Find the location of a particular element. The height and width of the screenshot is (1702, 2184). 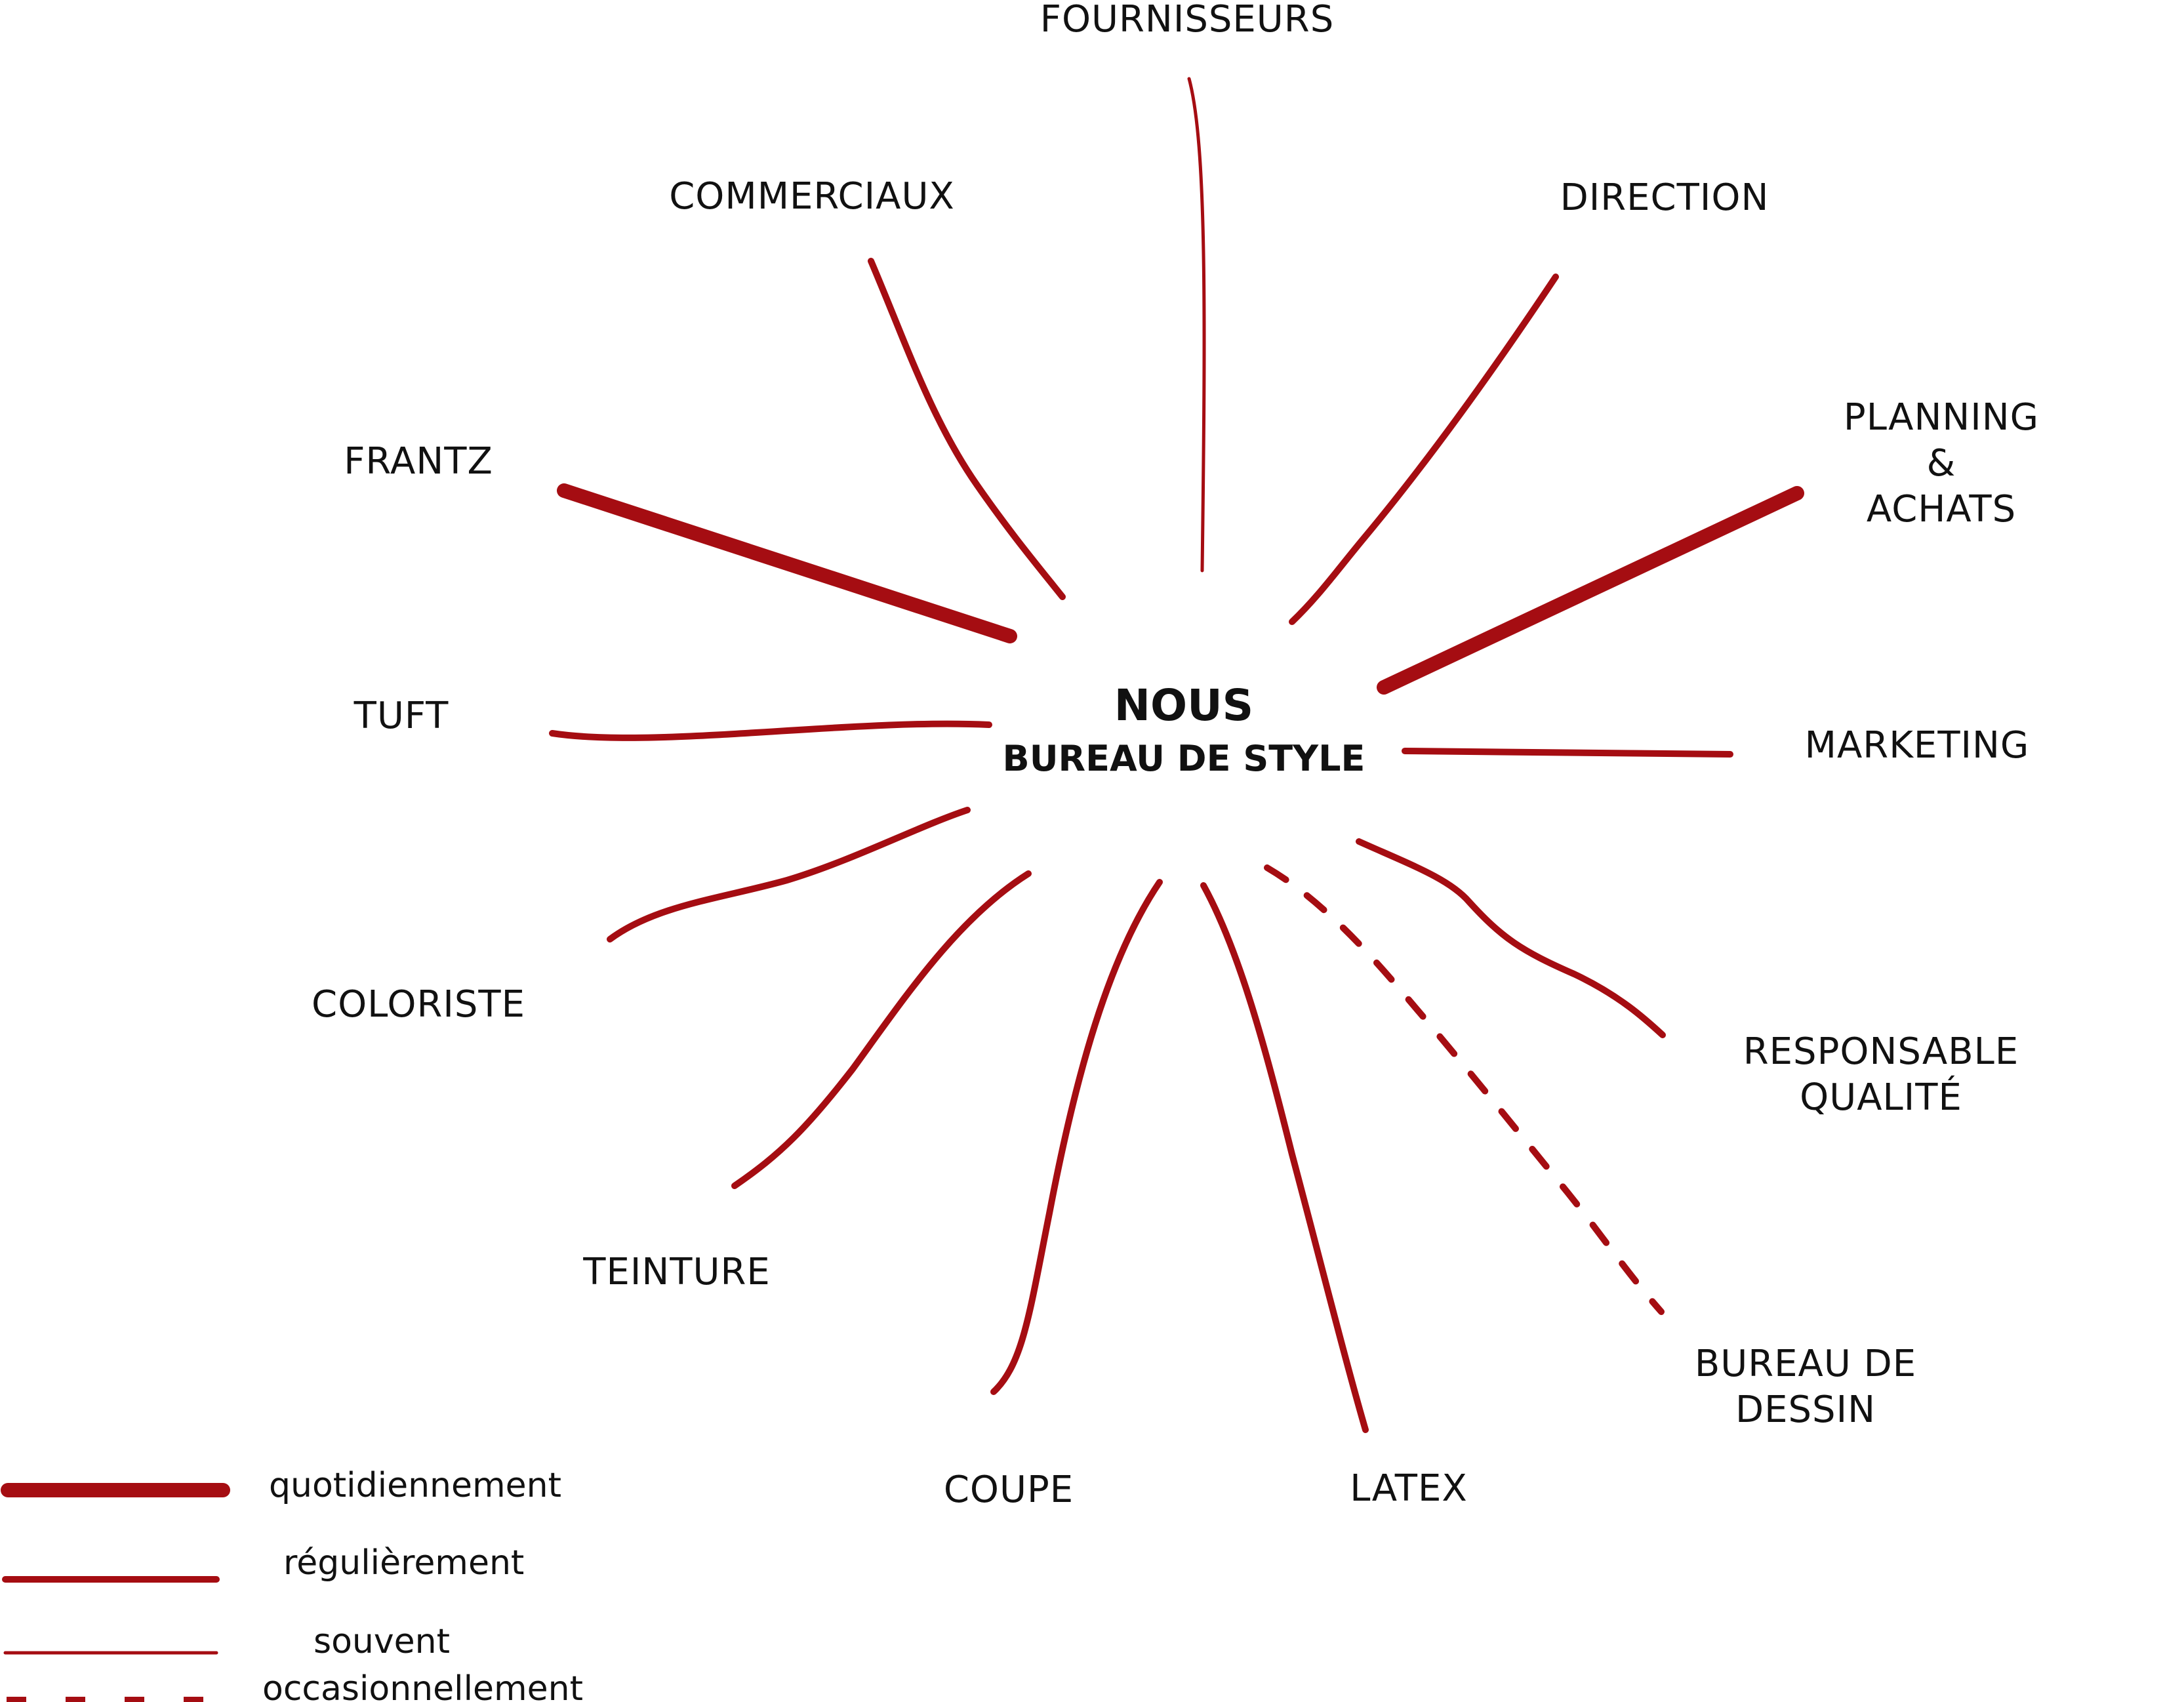

label-latex: LATEX is located at coordinates (1408, 1489).